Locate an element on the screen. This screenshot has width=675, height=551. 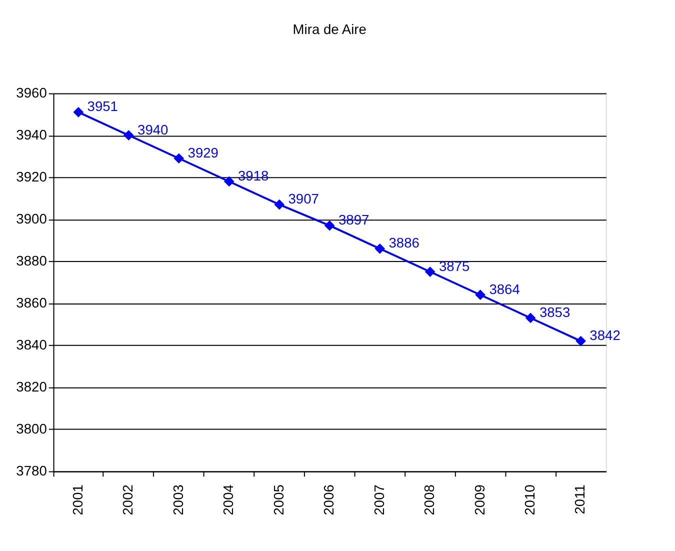
data-label: 3864 is located at coordinates (504, 288).